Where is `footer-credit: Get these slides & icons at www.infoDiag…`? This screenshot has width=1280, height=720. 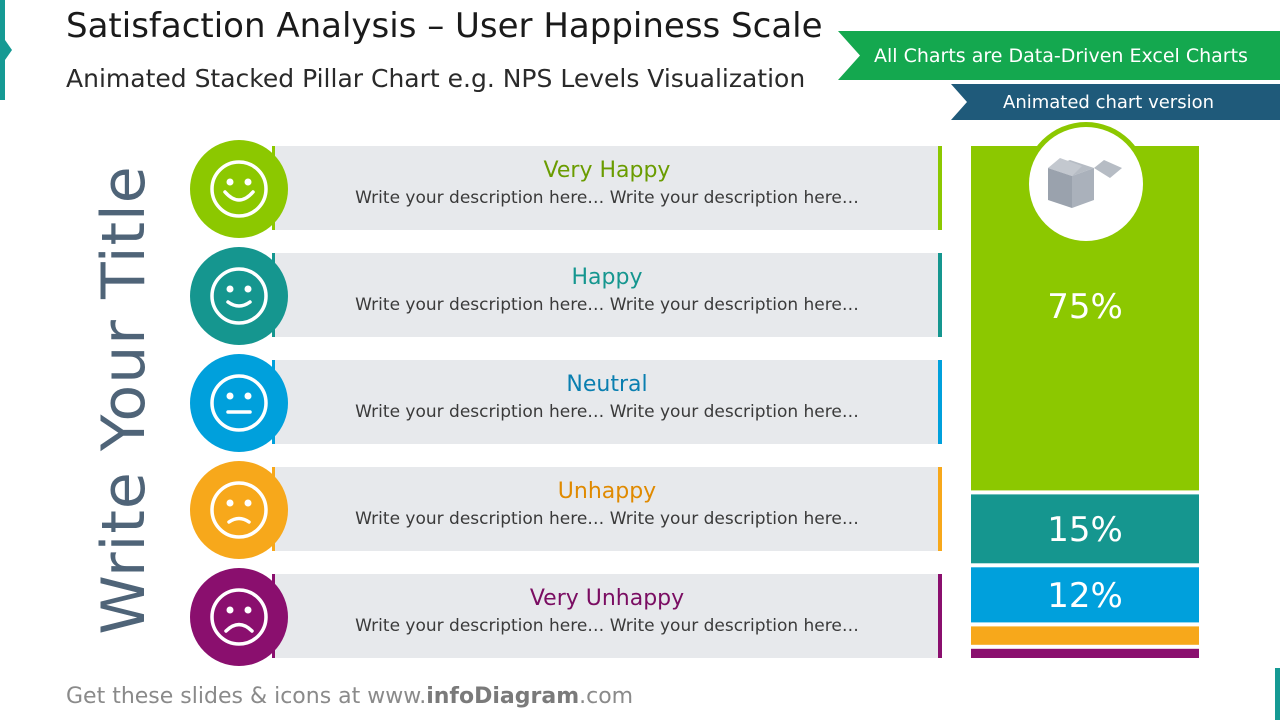
footer-credit: Get these slides & icons at www.infoDiag… is located at coordinates (349, 696).